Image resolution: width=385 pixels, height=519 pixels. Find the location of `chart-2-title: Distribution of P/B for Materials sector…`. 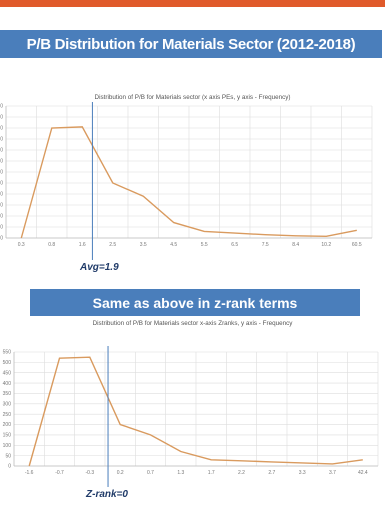

chart-2-title: Distribution of P/B for Materials sector… is located at coordinates (192, 323).